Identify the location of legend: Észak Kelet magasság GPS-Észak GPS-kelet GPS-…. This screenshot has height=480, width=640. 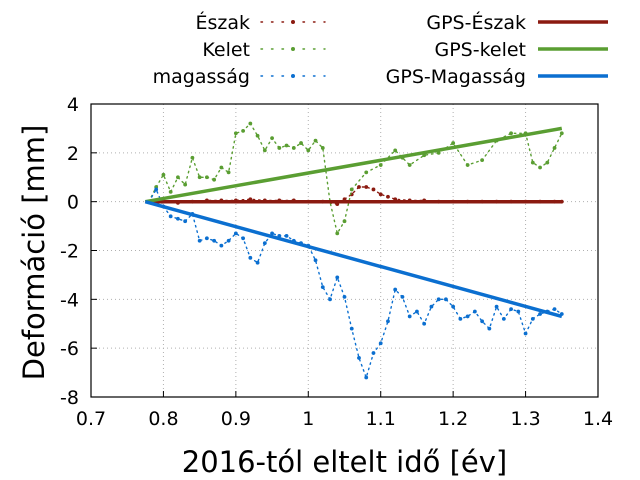
(380, 49).